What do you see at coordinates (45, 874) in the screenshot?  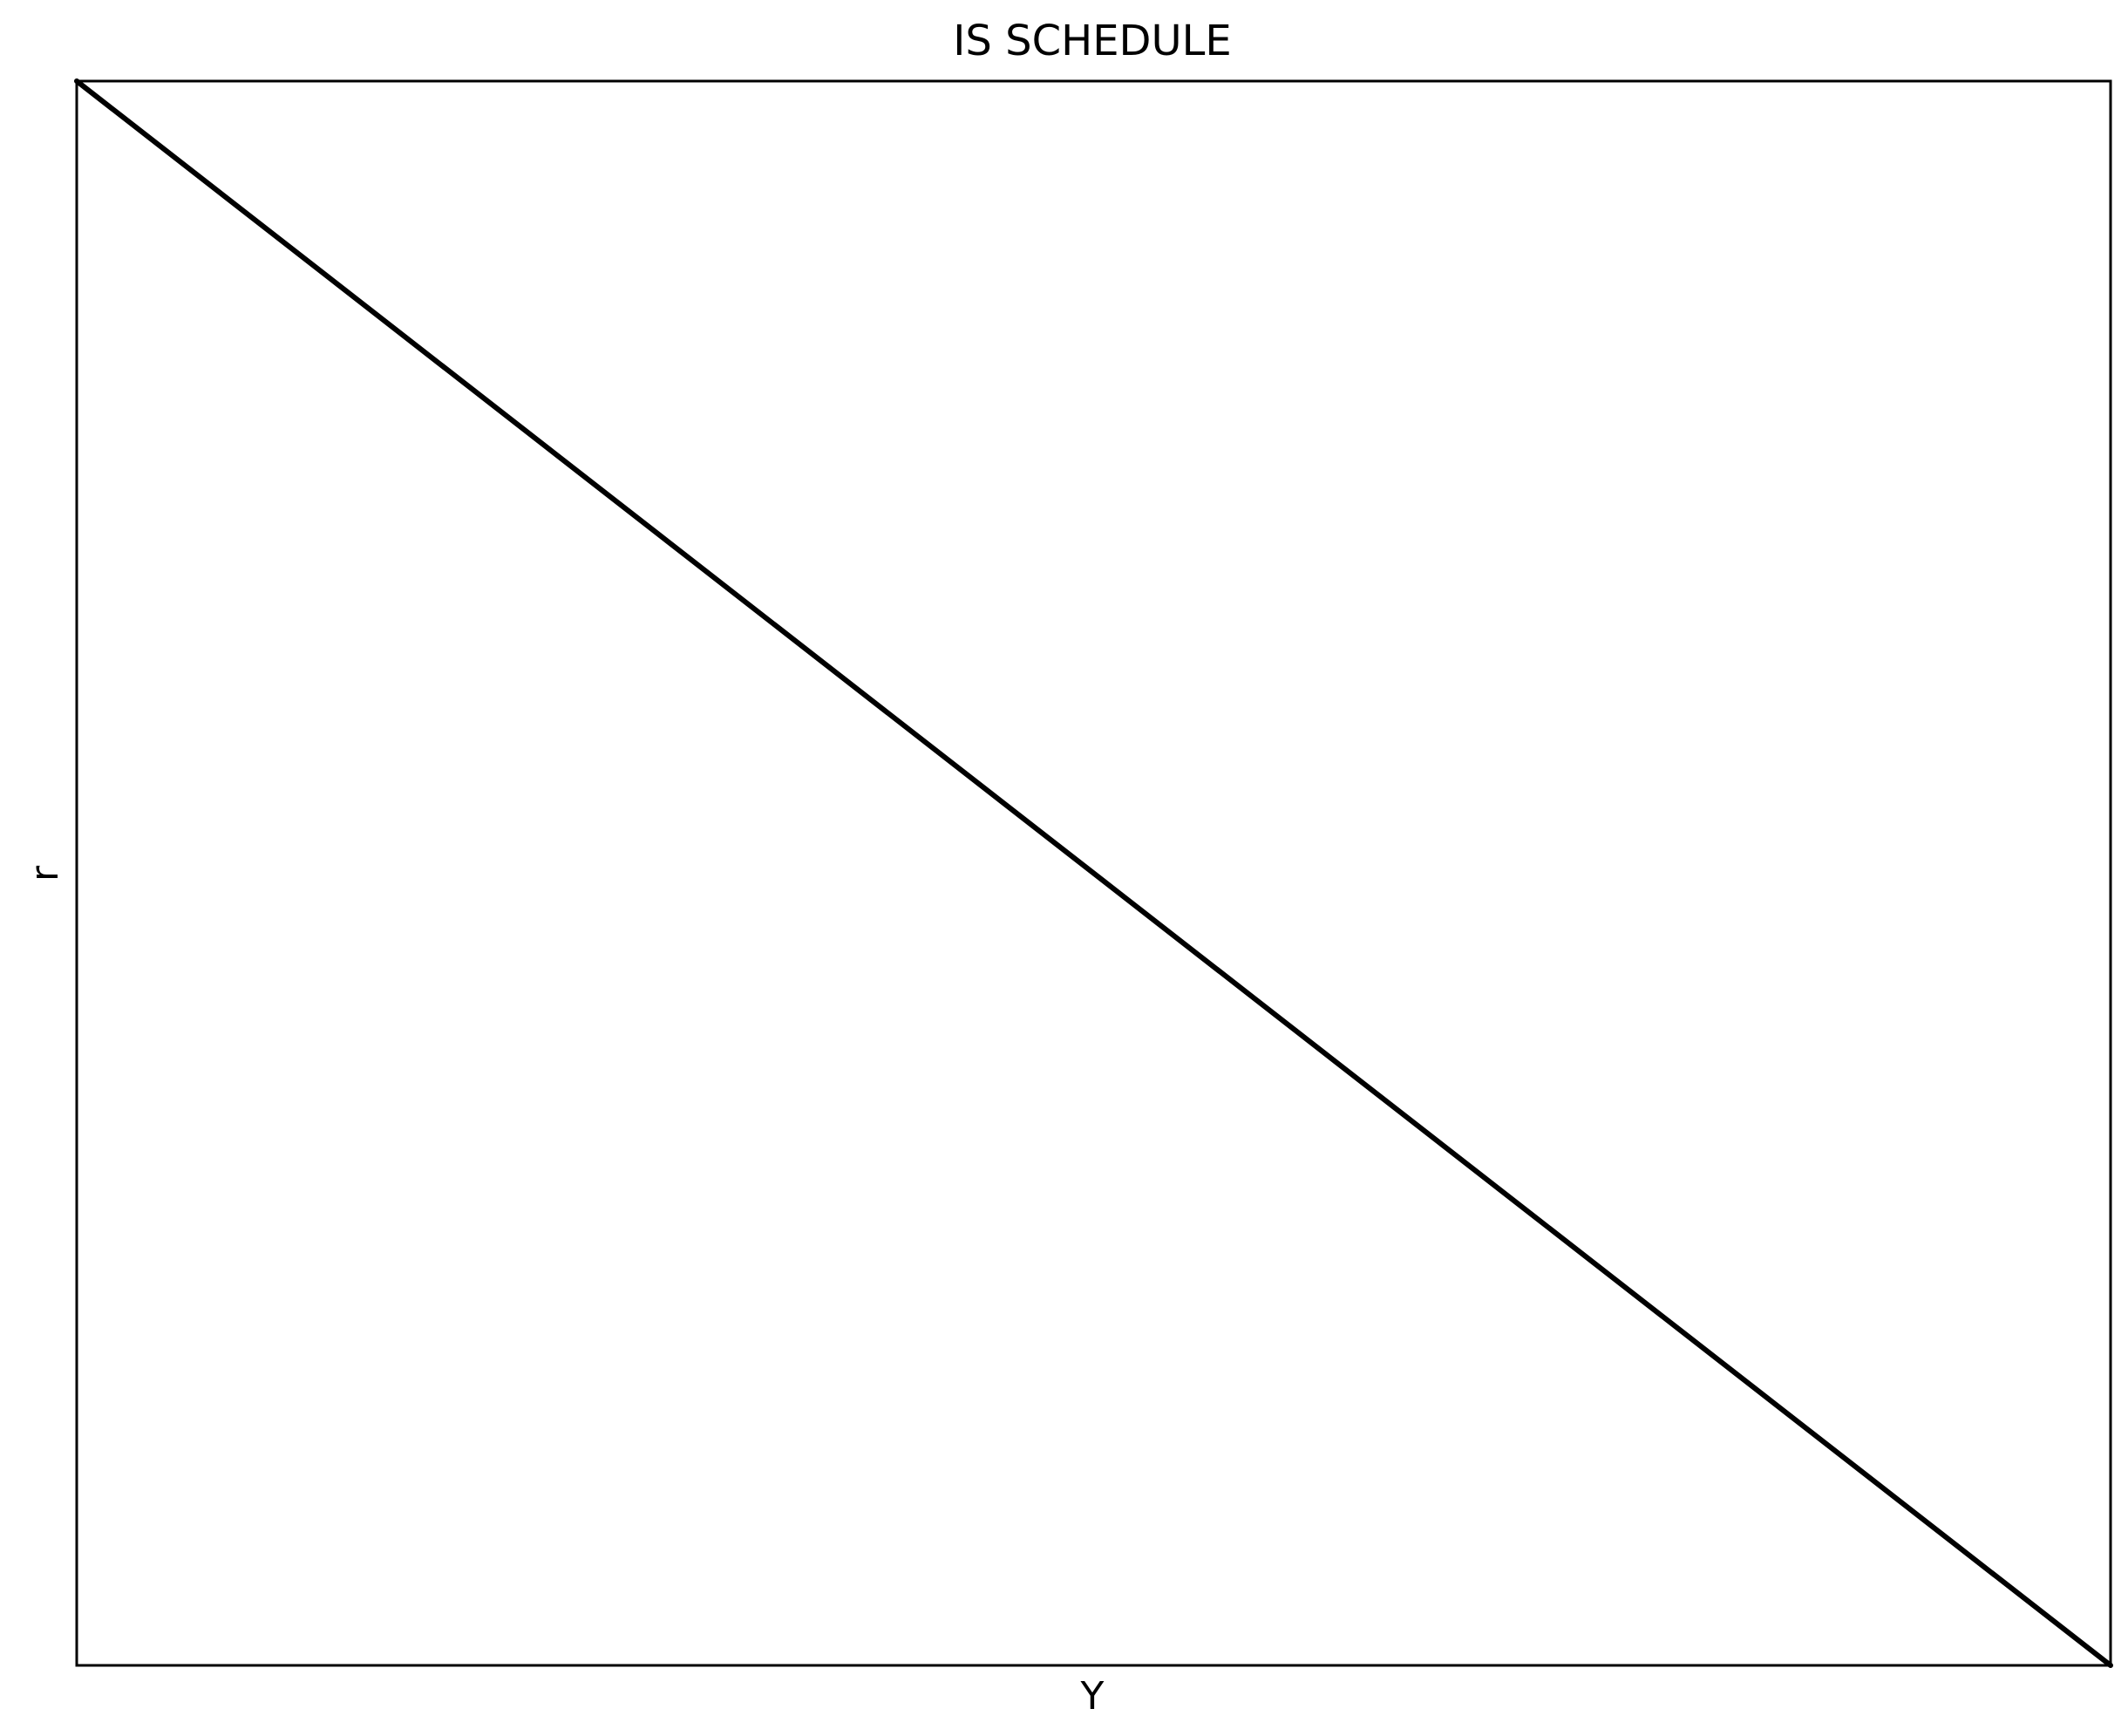 I see `y-axis-label: r` at bounding box center [45, 874].